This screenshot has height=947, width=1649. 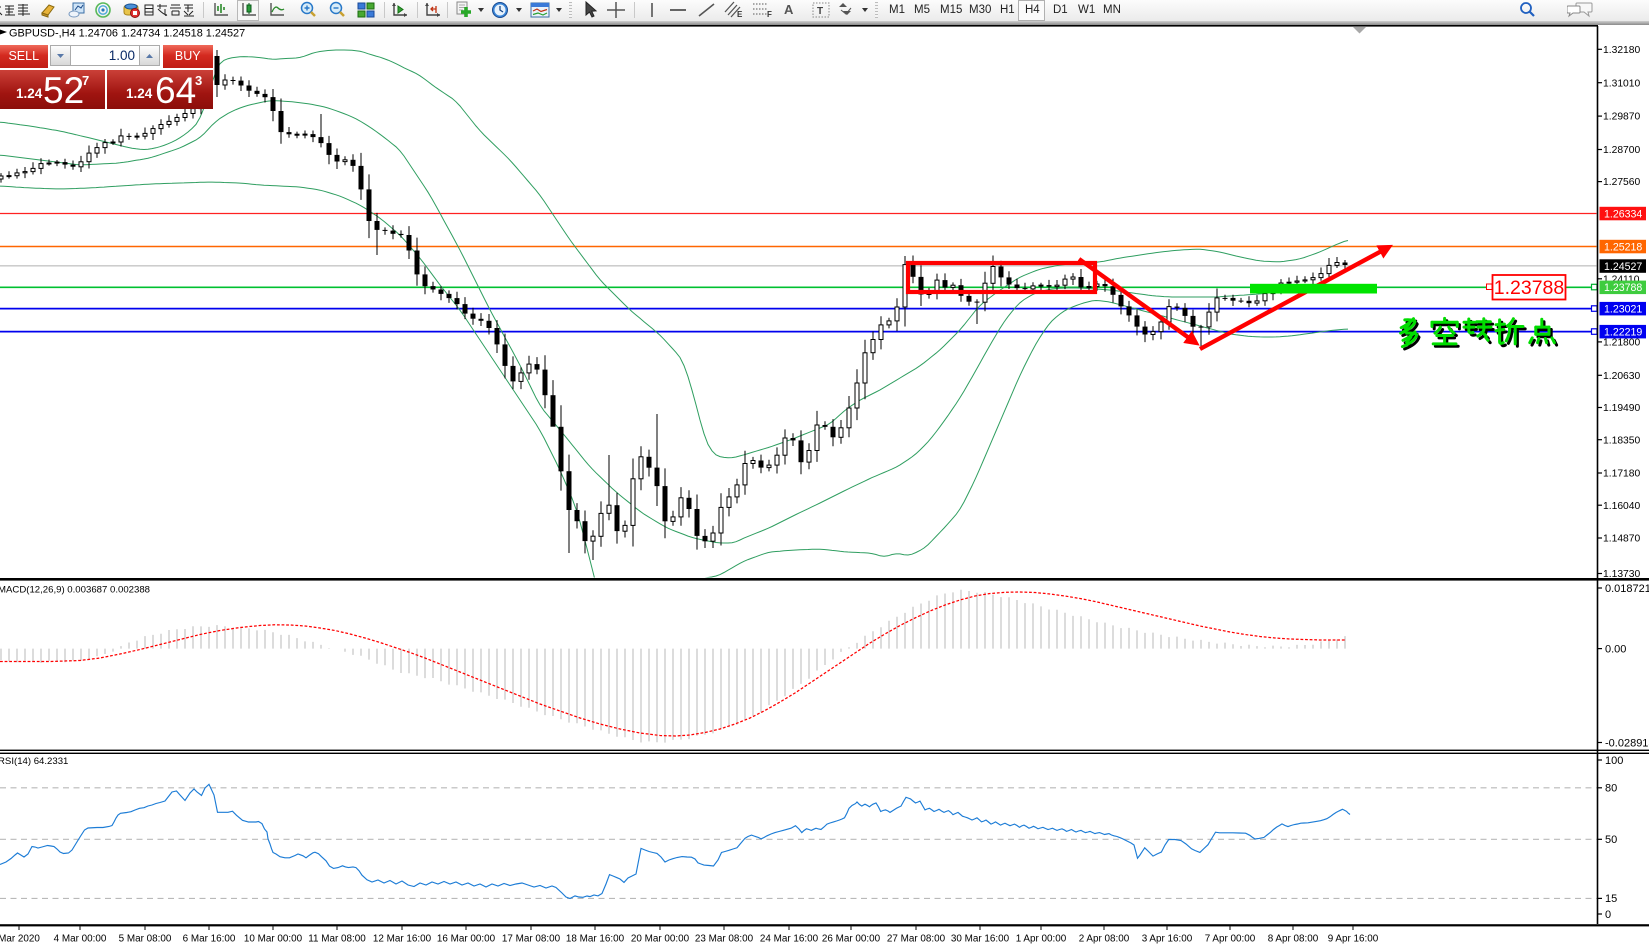 What do you see at coordinates (740, 14) in the screenshot?
I see `svg-text: E` at bounding box center [740, 14].